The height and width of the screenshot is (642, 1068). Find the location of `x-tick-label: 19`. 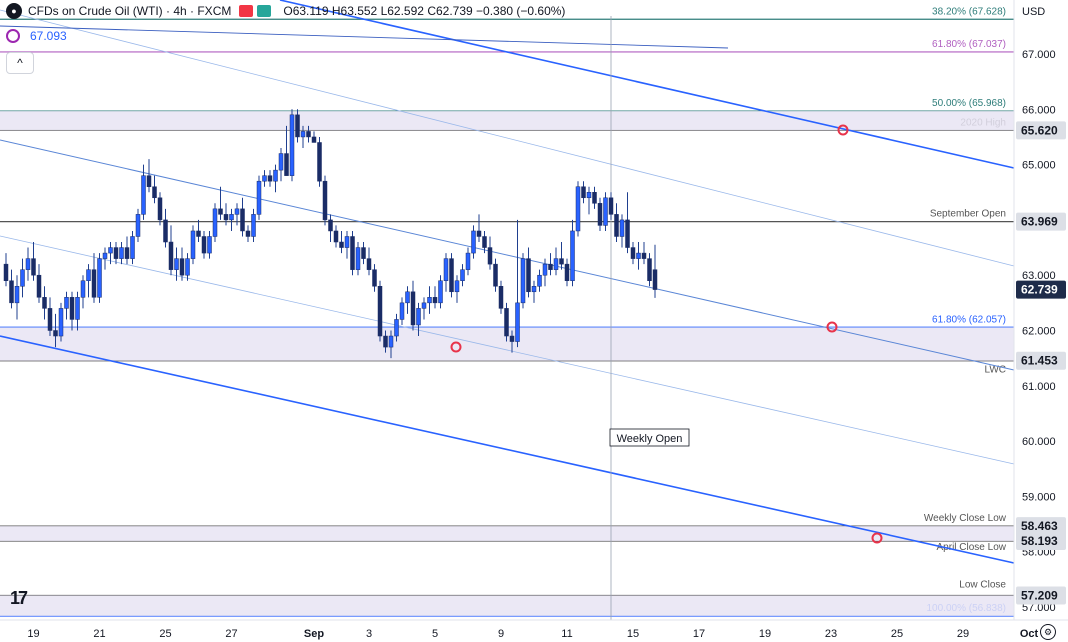

x-tick-label: 19 is located at coordinates (33, 634).